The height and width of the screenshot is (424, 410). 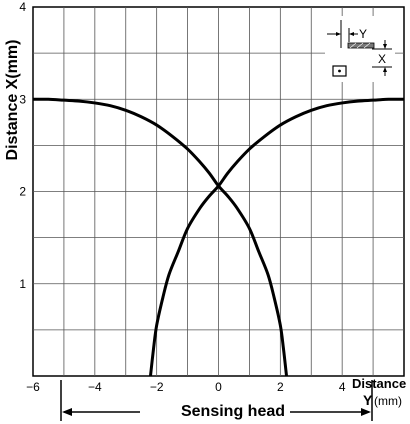 What do you see at coordinates (216, 400) in the screenshot?
I see `sensing-head-indicator: Sensing head` at bounding box center [216, 400].